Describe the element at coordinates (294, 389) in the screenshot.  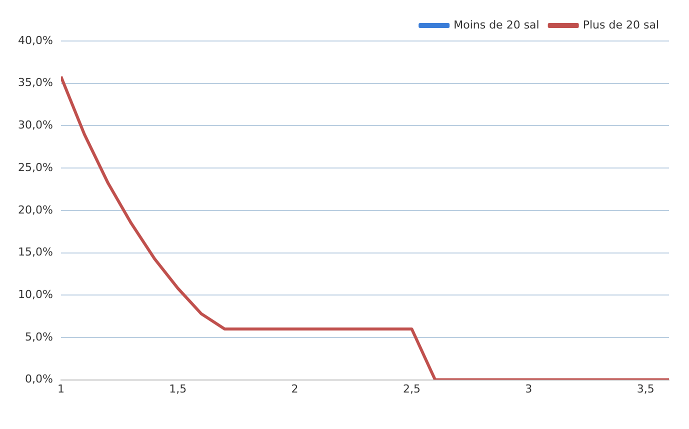
I see `x-tick-label: 2` at that location.